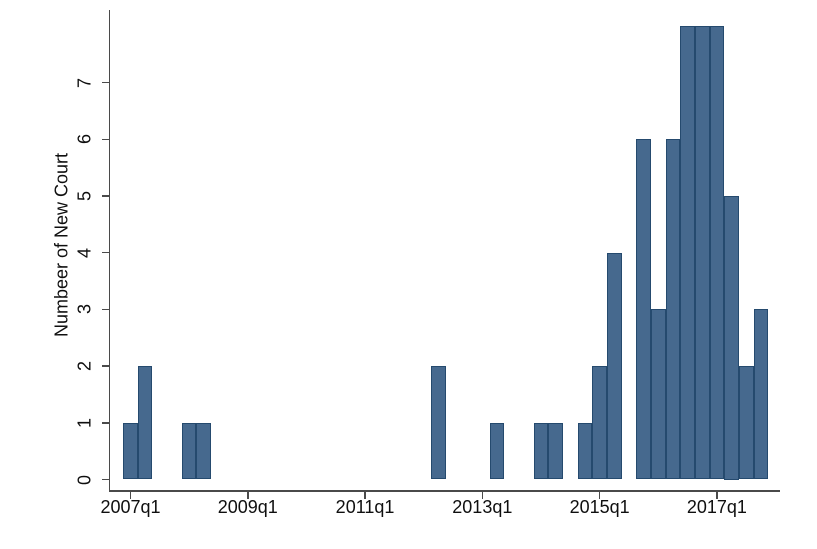 The image size is (817, 549). Describe the element at coordinates (109, 250) in the screenshot. I see `y-axis-line` at that location.